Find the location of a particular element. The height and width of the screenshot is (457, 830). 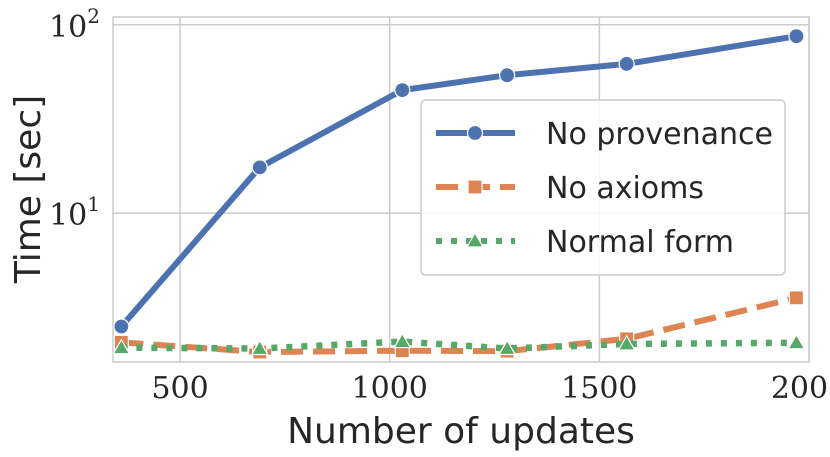

x-tick-label: 1000 is located at coordinates (390, 388).